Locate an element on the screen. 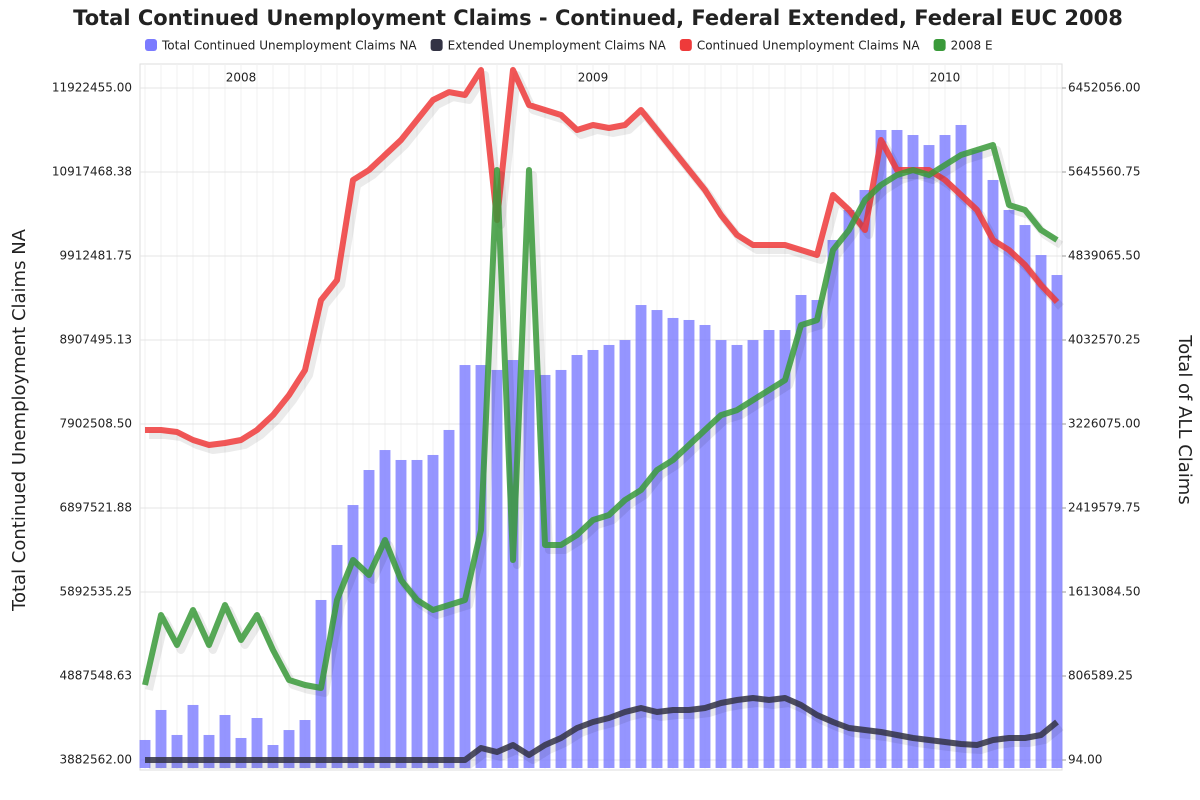 The height and width of the screenshot is (800, 1200). y2-tick-label: 2419579.75 is located at coordinates (1104, 508).